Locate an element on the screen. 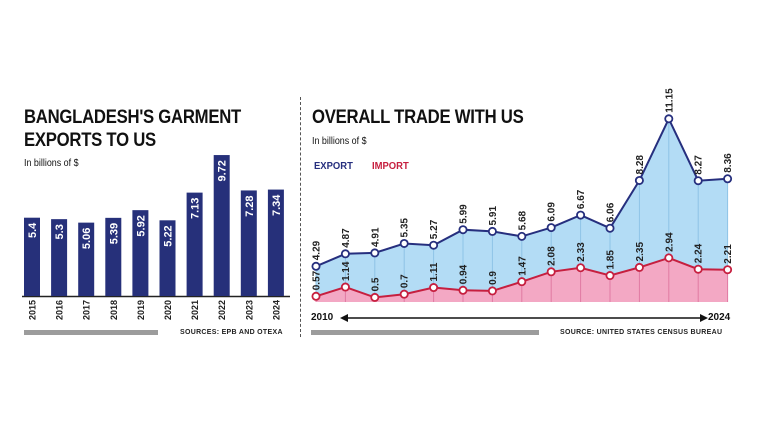  import-value-label: 2.21 is located at coordinates (728, 254).